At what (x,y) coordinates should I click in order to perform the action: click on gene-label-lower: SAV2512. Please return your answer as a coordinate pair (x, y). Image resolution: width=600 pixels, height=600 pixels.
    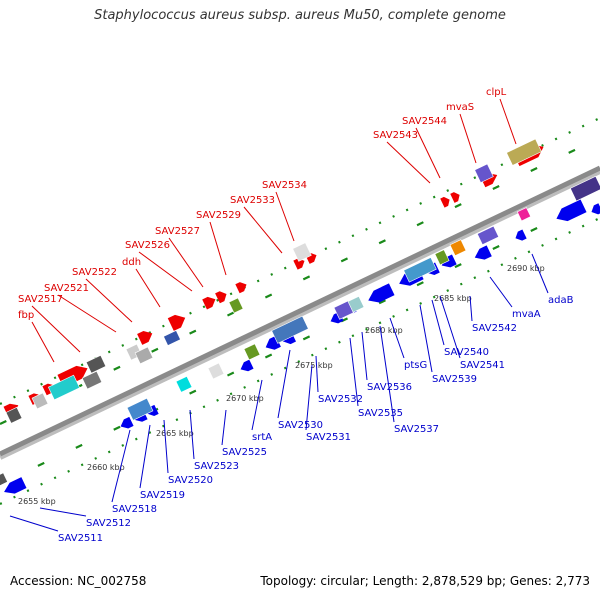
    Looking at the image, I should click on (108, 523).